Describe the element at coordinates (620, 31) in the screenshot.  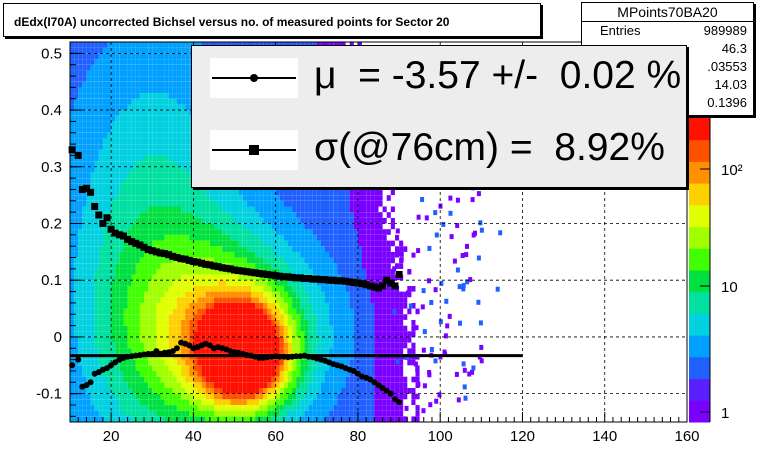
I see `stats-label-entries: Entries` at that location.